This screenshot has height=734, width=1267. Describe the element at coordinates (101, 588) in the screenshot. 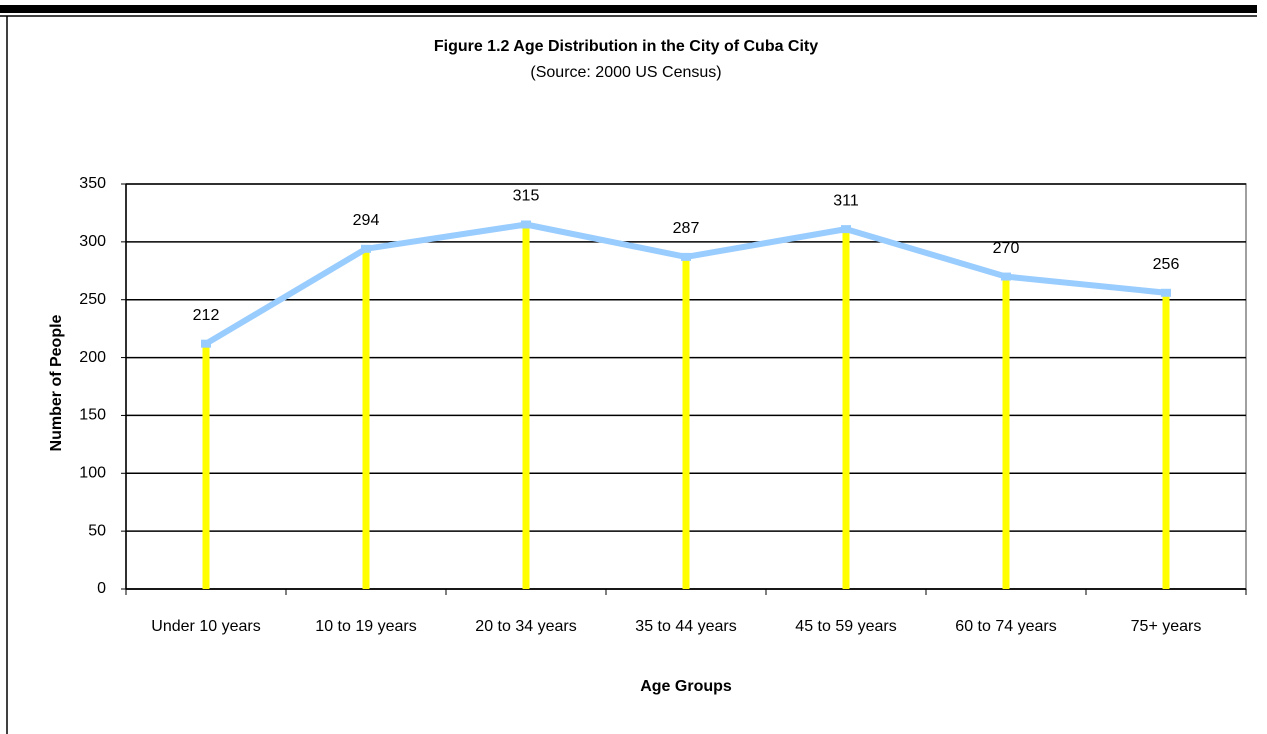

I see `y-tick-label: 0` at that location.